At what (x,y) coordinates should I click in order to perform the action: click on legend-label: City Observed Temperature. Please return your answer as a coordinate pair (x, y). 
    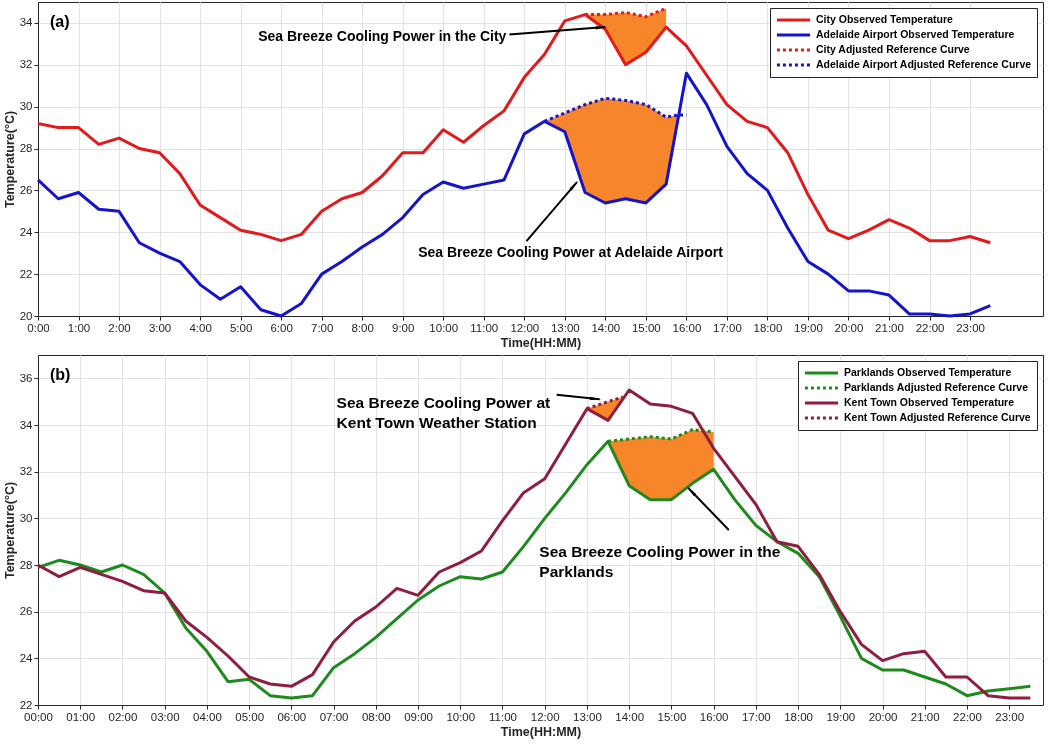
    Looking at the image, I should click on (885, 19).